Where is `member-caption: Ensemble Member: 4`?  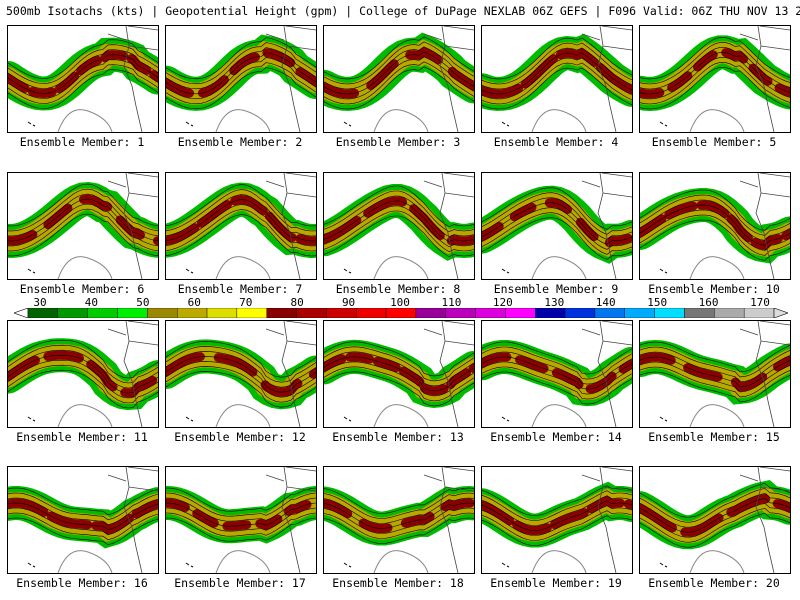 member-caption: Ensemble Member: 4 is located at coordinates (556, 142).